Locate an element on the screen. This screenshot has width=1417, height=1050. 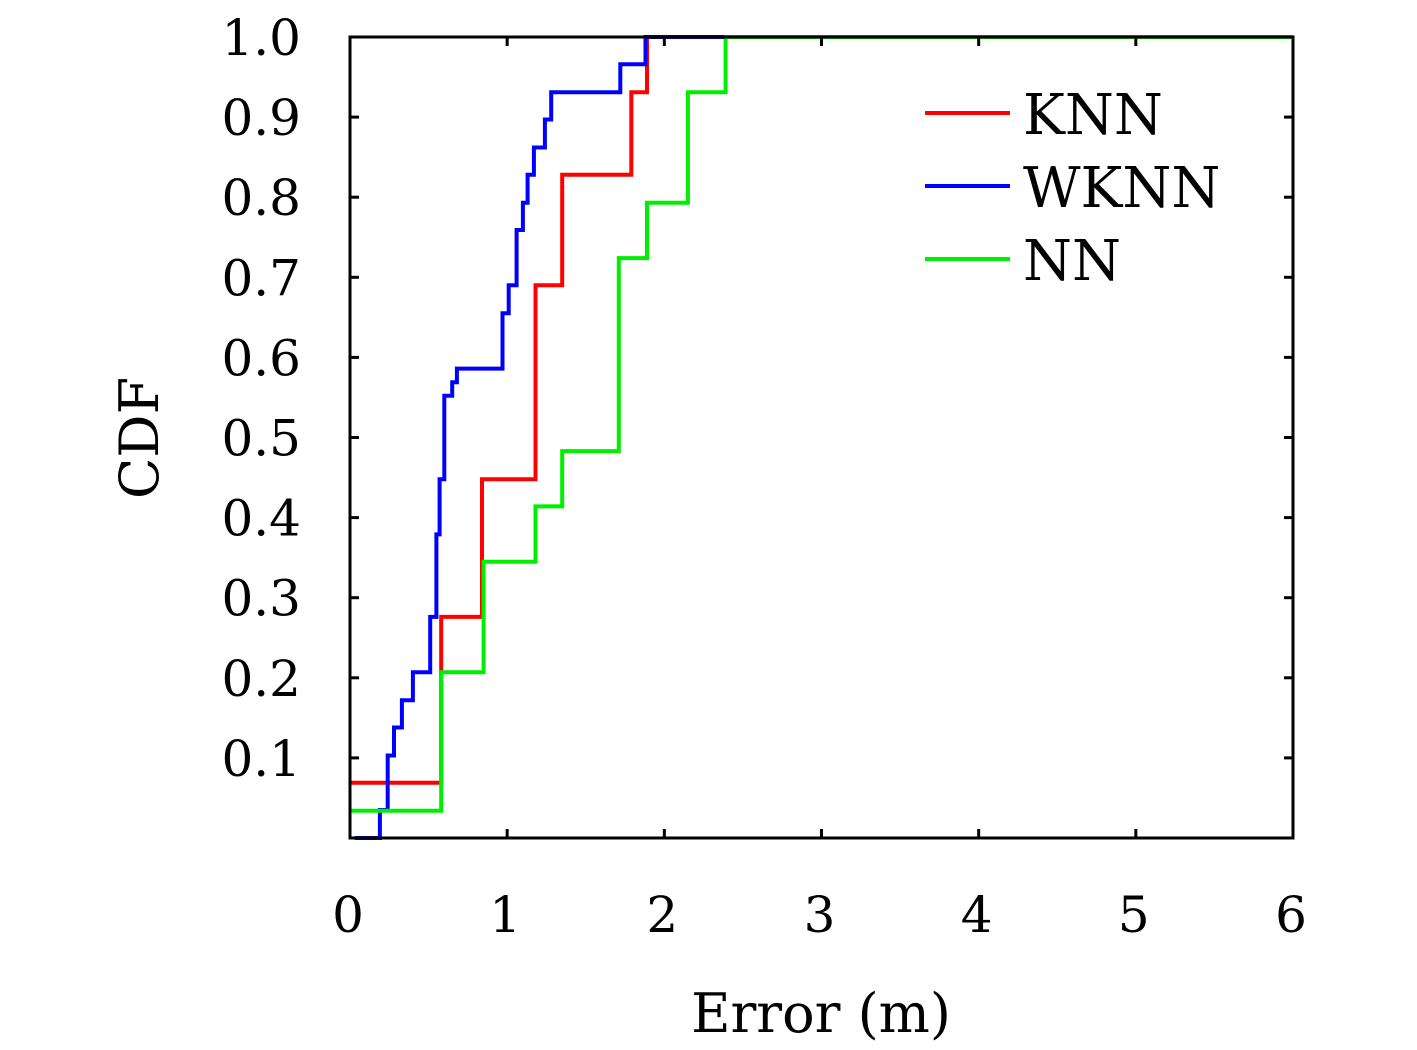
legend: KNN WKNN NN is located at coordinates (1072, 188).